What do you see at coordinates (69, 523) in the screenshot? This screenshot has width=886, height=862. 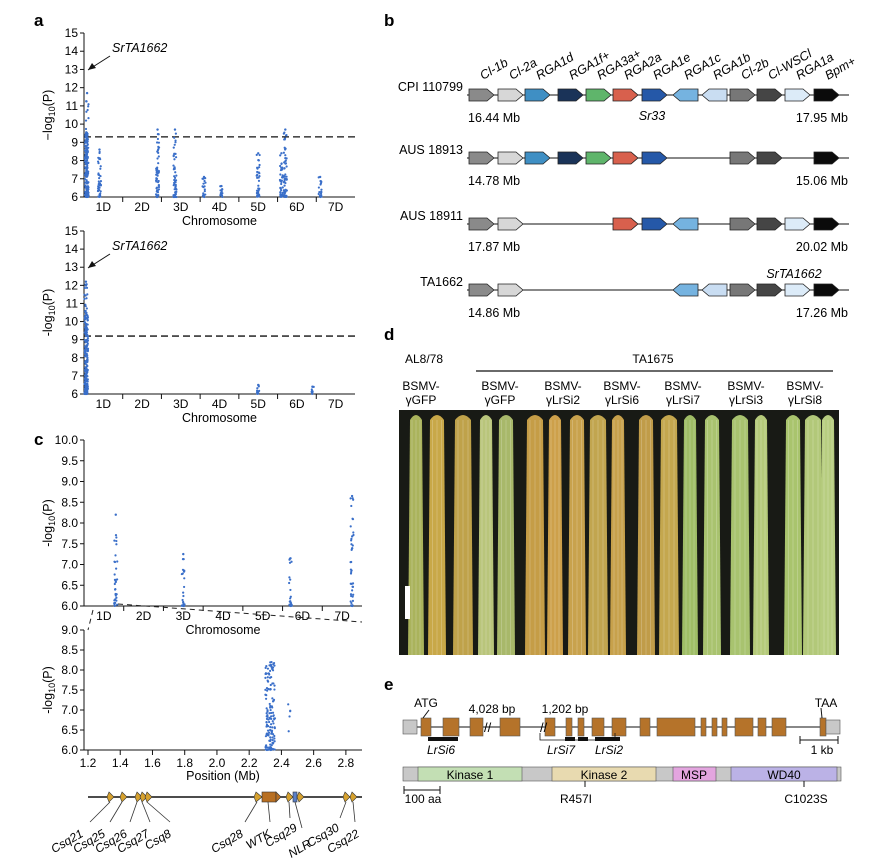 I see `y-tick-label: 8.0` at bounding box center [69, 523].